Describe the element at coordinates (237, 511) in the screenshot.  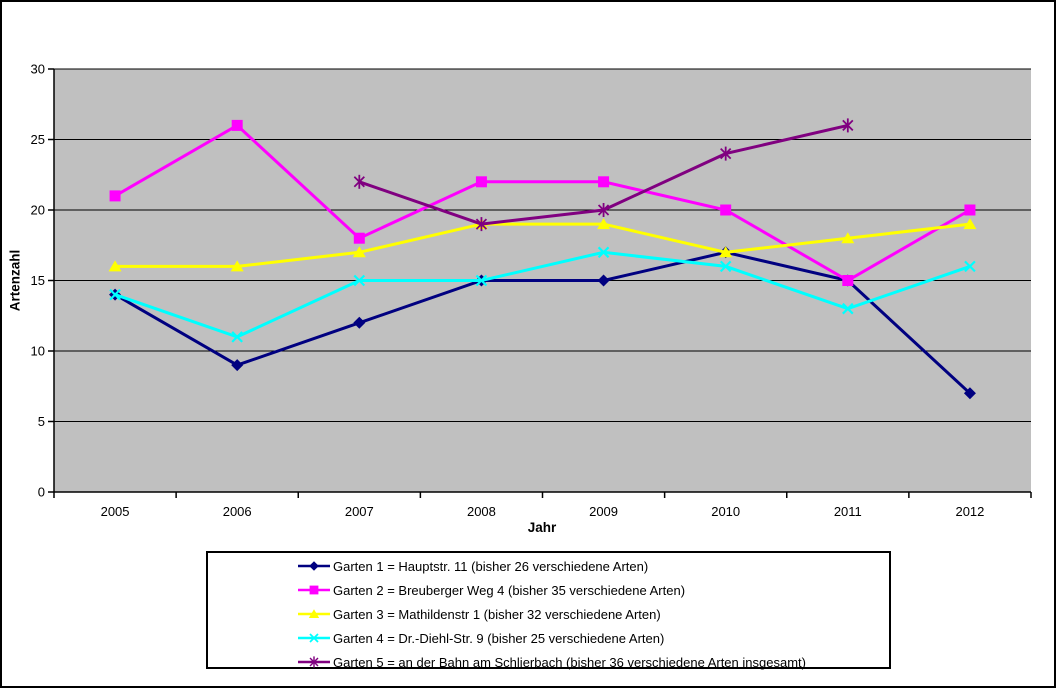
I see `x-tick-label: 2006` at that location.